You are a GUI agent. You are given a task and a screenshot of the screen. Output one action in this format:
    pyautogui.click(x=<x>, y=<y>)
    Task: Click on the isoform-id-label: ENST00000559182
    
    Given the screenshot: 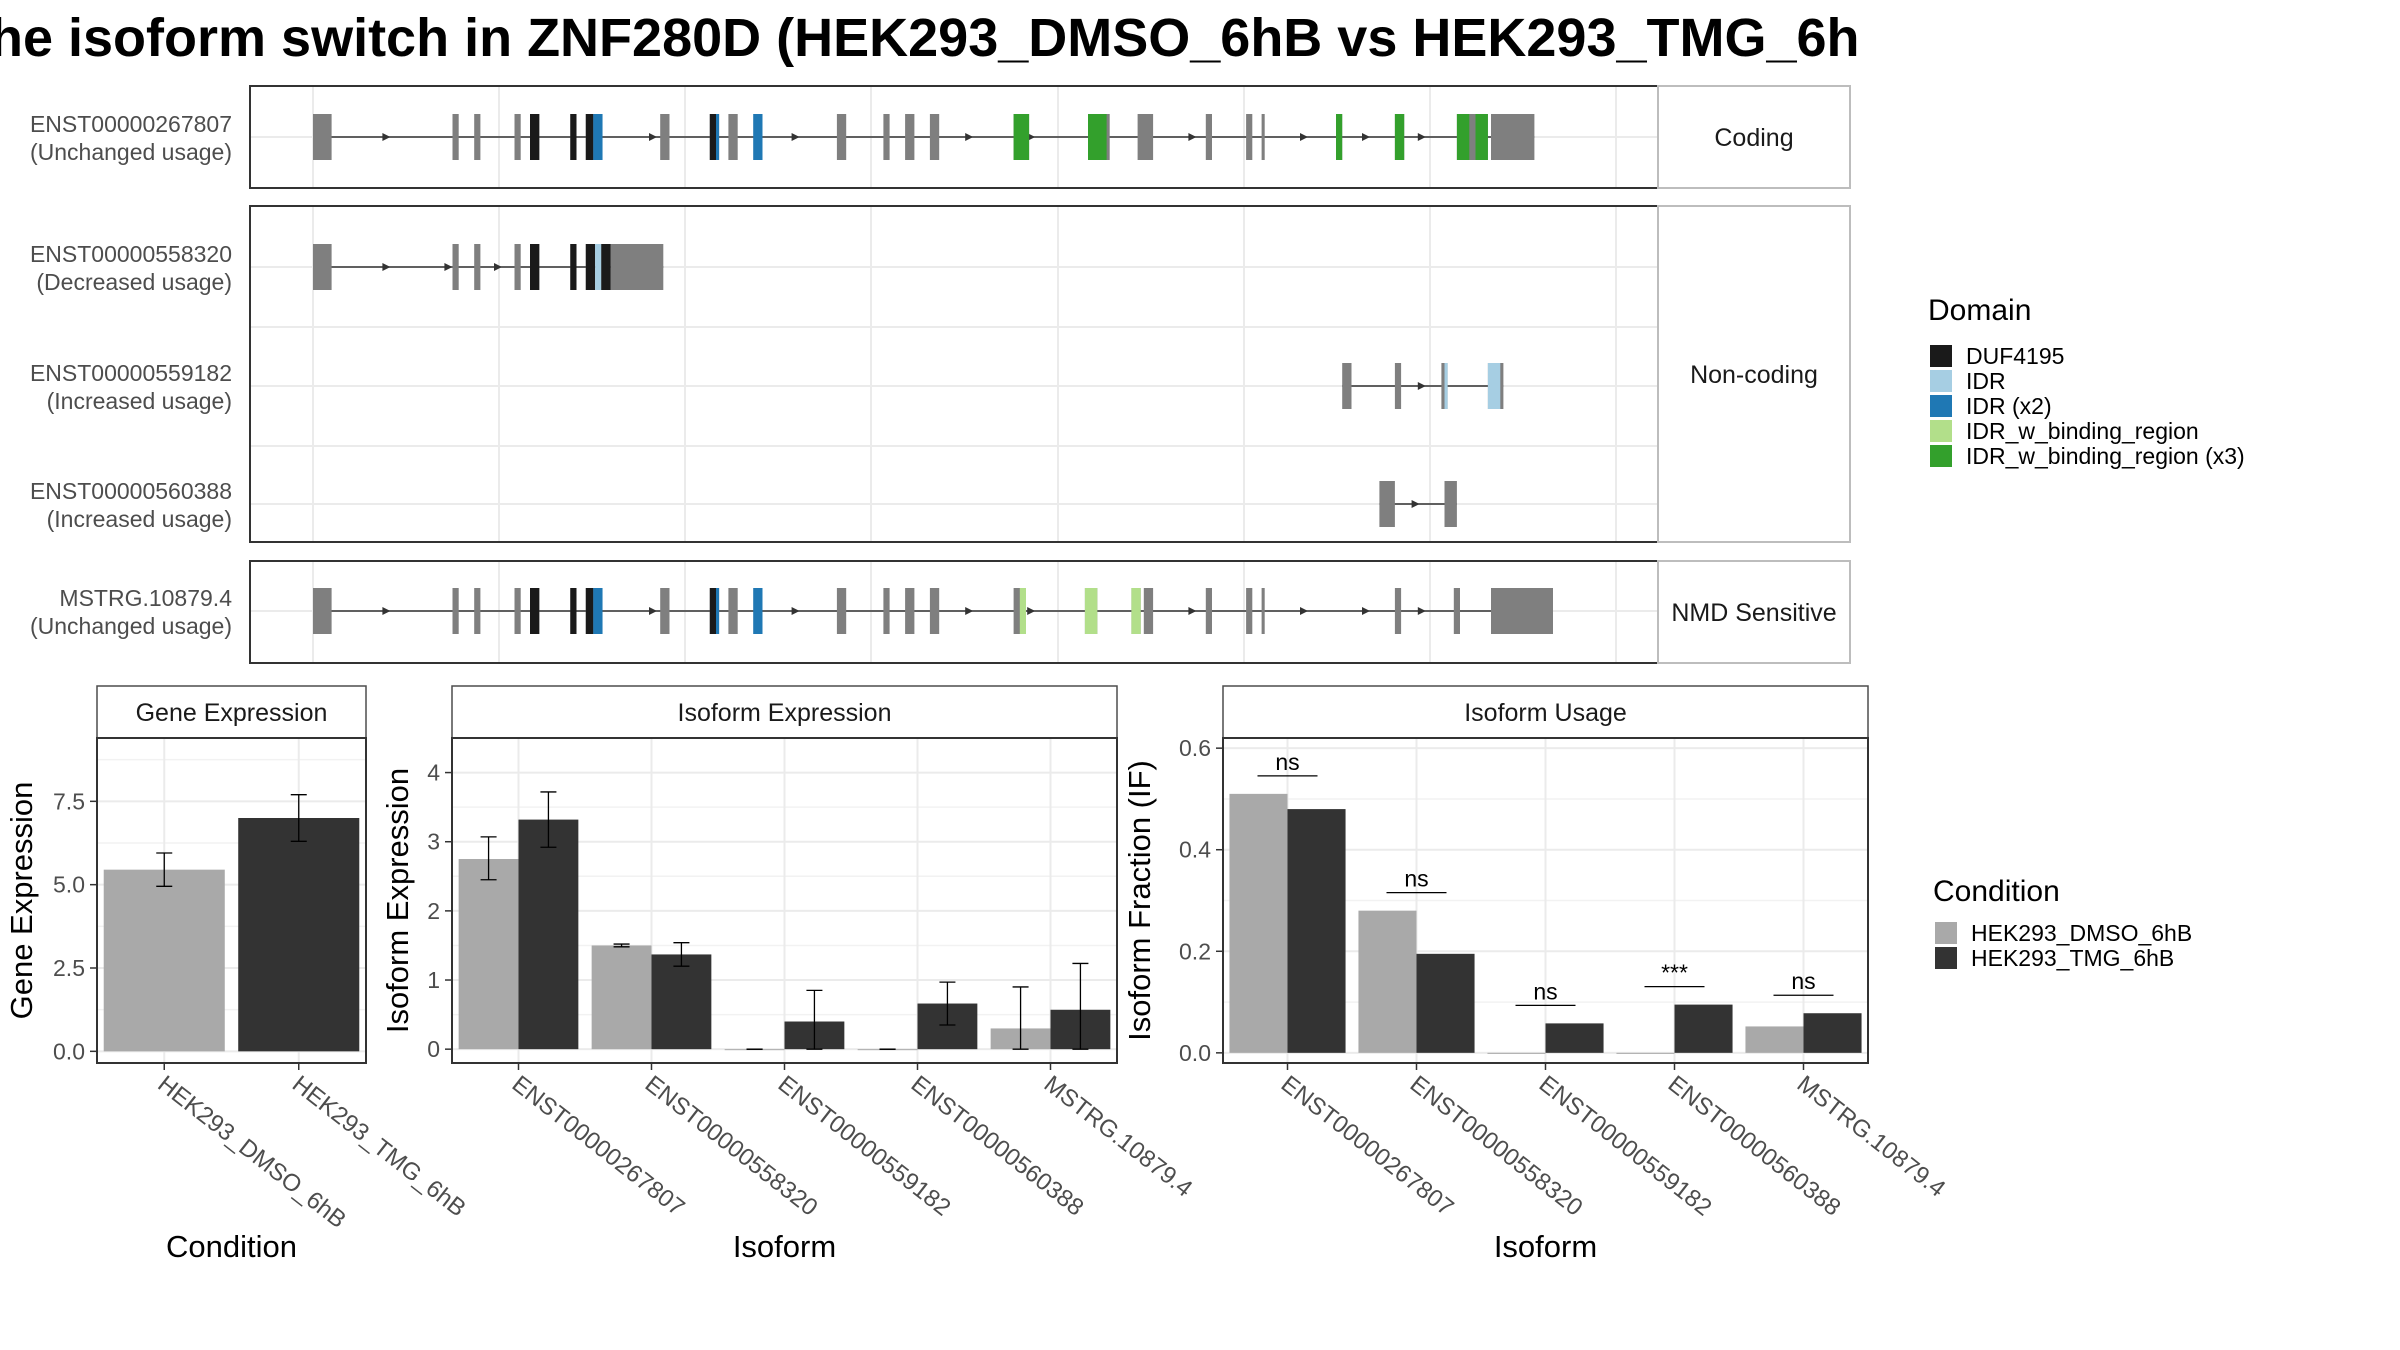 What is the action you would take?
    pyautogui.click(x=131, y=373)
    